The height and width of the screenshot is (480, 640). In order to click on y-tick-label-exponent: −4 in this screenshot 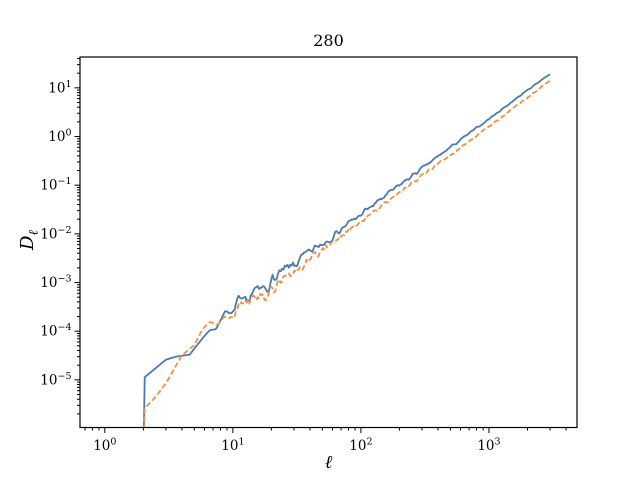, I will do `click(64, 327)`.